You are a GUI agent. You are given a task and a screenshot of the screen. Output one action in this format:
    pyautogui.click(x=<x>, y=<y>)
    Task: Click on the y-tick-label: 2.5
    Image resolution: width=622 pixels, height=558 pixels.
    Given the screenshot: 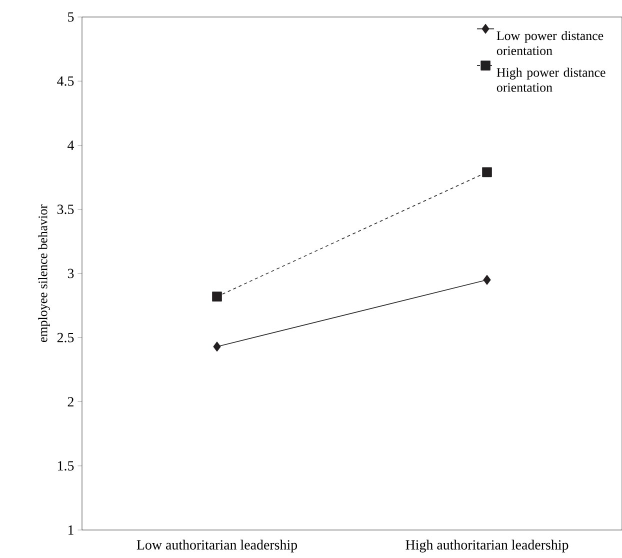 What is the action you would take?
    pyautogui.click(x=65, y=337)
    